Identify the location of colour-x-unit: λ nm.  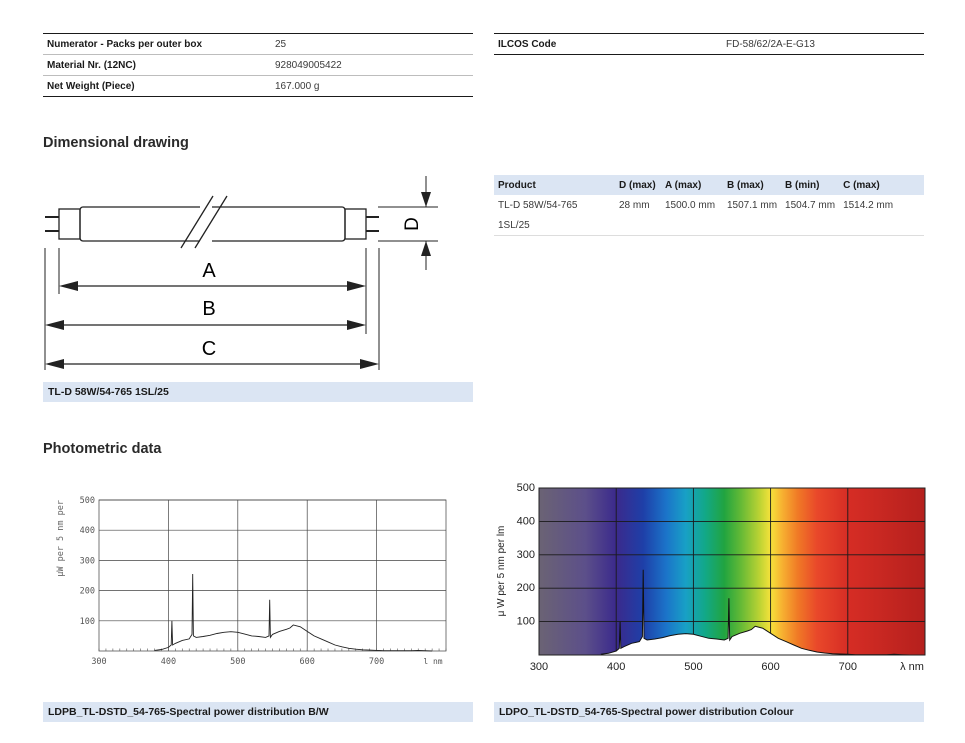
(912, 667).